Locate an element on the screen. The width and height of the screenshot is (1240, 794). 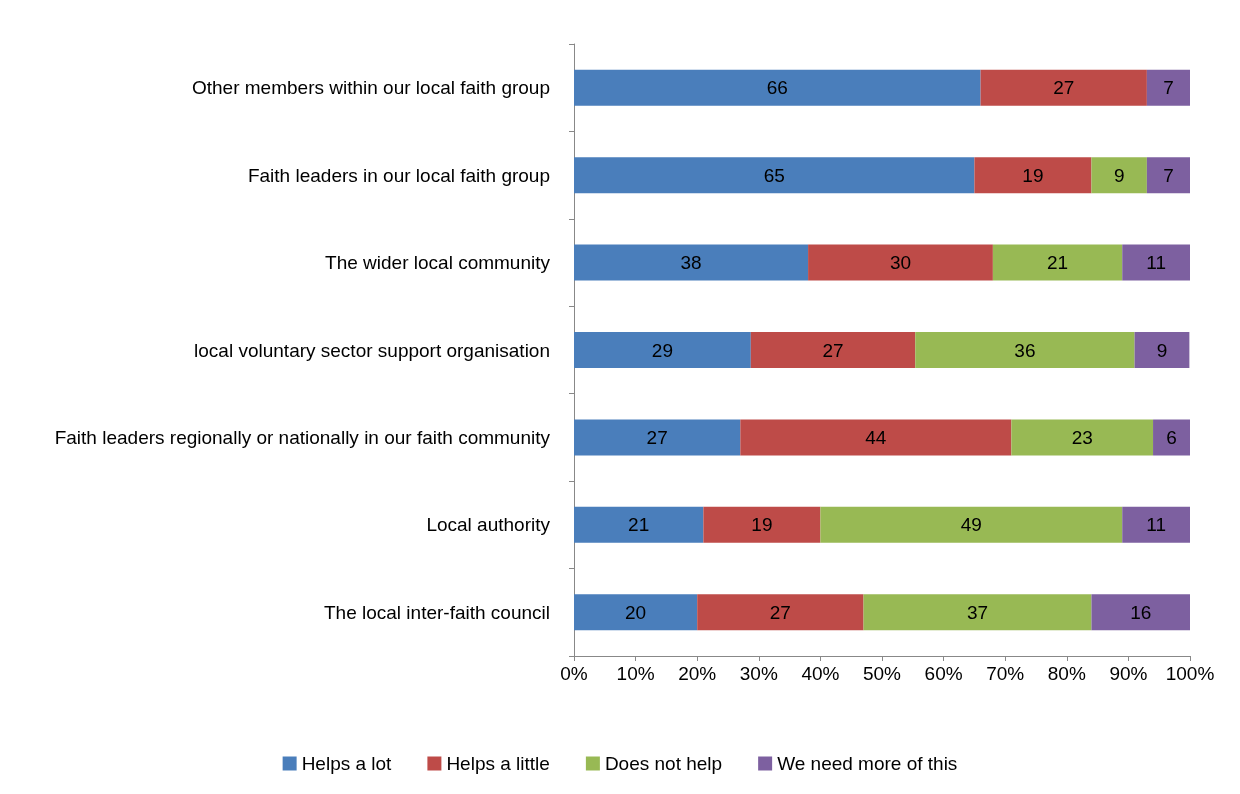
data-label: 20 is located at coordinates (636, 612).